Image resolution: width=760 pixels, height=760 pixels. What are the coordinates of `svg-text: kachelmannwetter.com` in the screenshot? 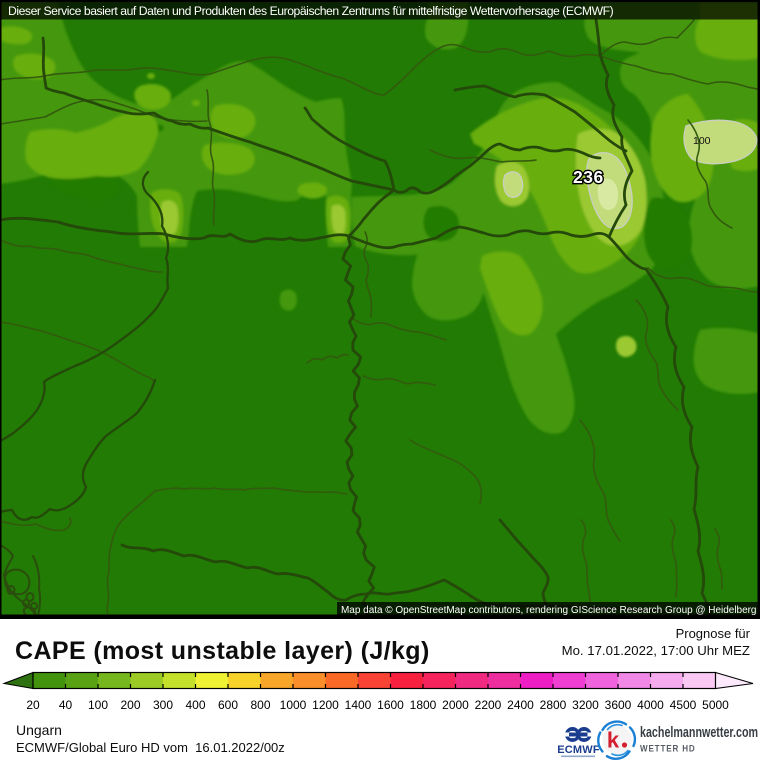 It's located at (699, 731).